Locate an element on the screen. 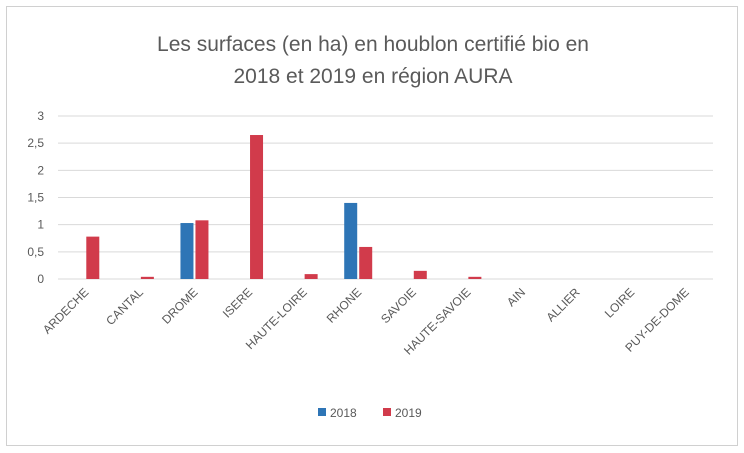 This screenshot has height=453, width=744. bar-2019-isere is located at coordinates (257, 207).